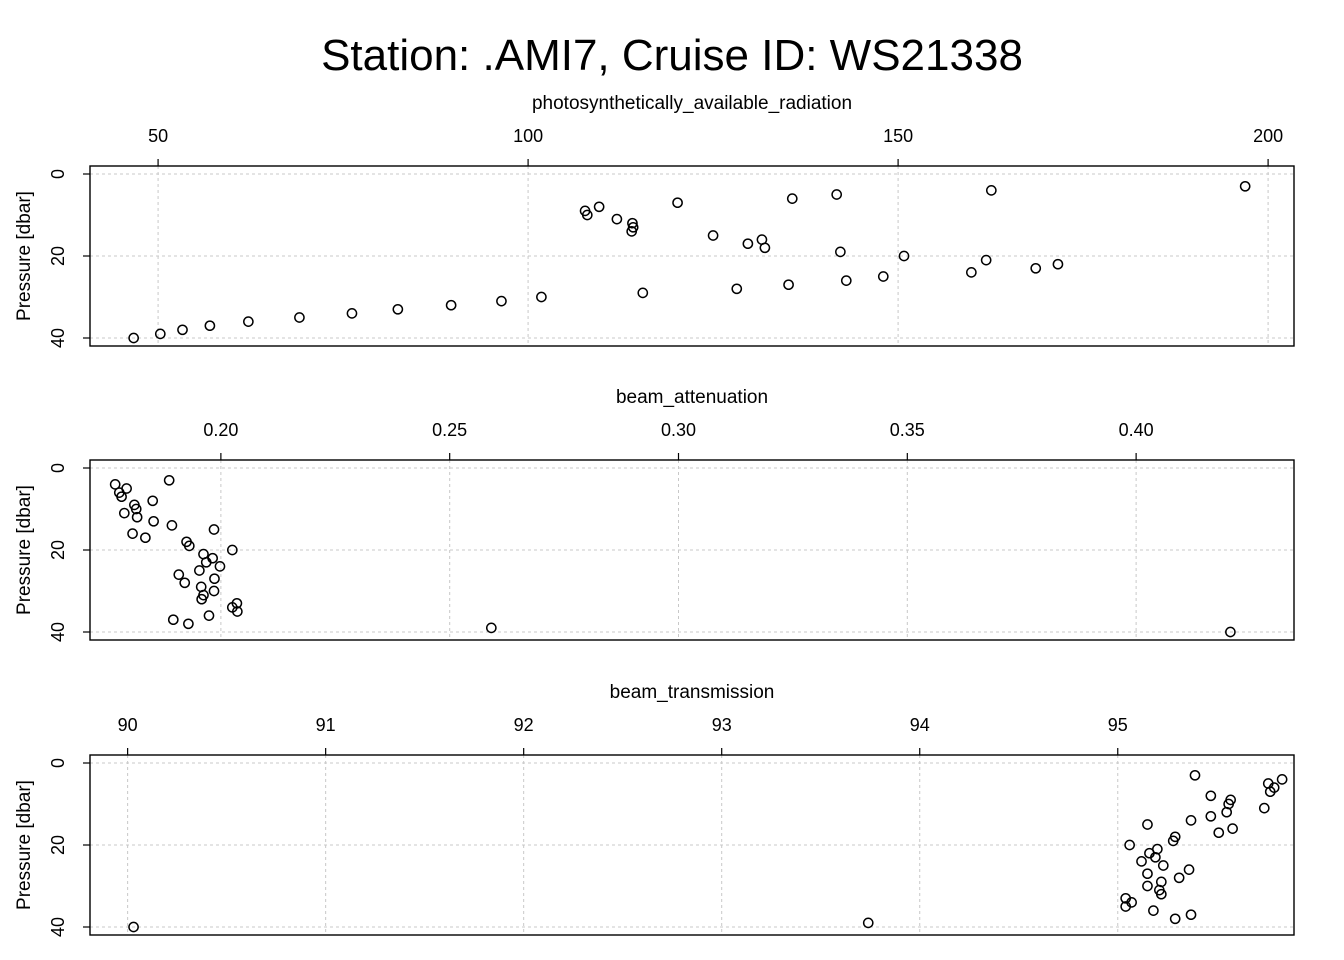  Describe the element at coordinates (158, 136) in the screenshot. I see `x-tick-label: 50` at that location.